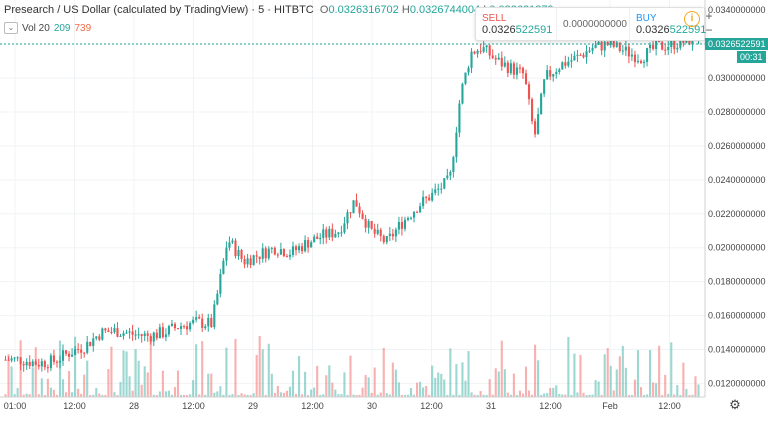 The width and height of the screenshot is (768, 425). Describe the element at coordinates (36, 28) in the screenshot. I see `volume-label: Vol 20` at that location.